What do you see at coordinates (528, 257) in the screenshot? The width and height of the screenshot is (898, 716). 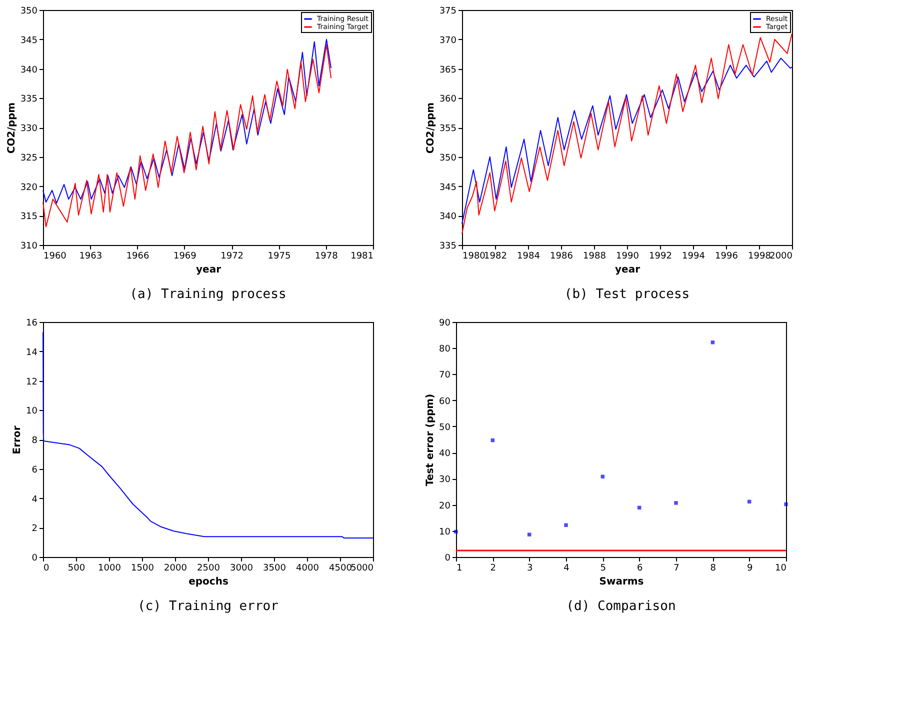 I see `x-tick-label: 1984` at bounding box center [528, 257].